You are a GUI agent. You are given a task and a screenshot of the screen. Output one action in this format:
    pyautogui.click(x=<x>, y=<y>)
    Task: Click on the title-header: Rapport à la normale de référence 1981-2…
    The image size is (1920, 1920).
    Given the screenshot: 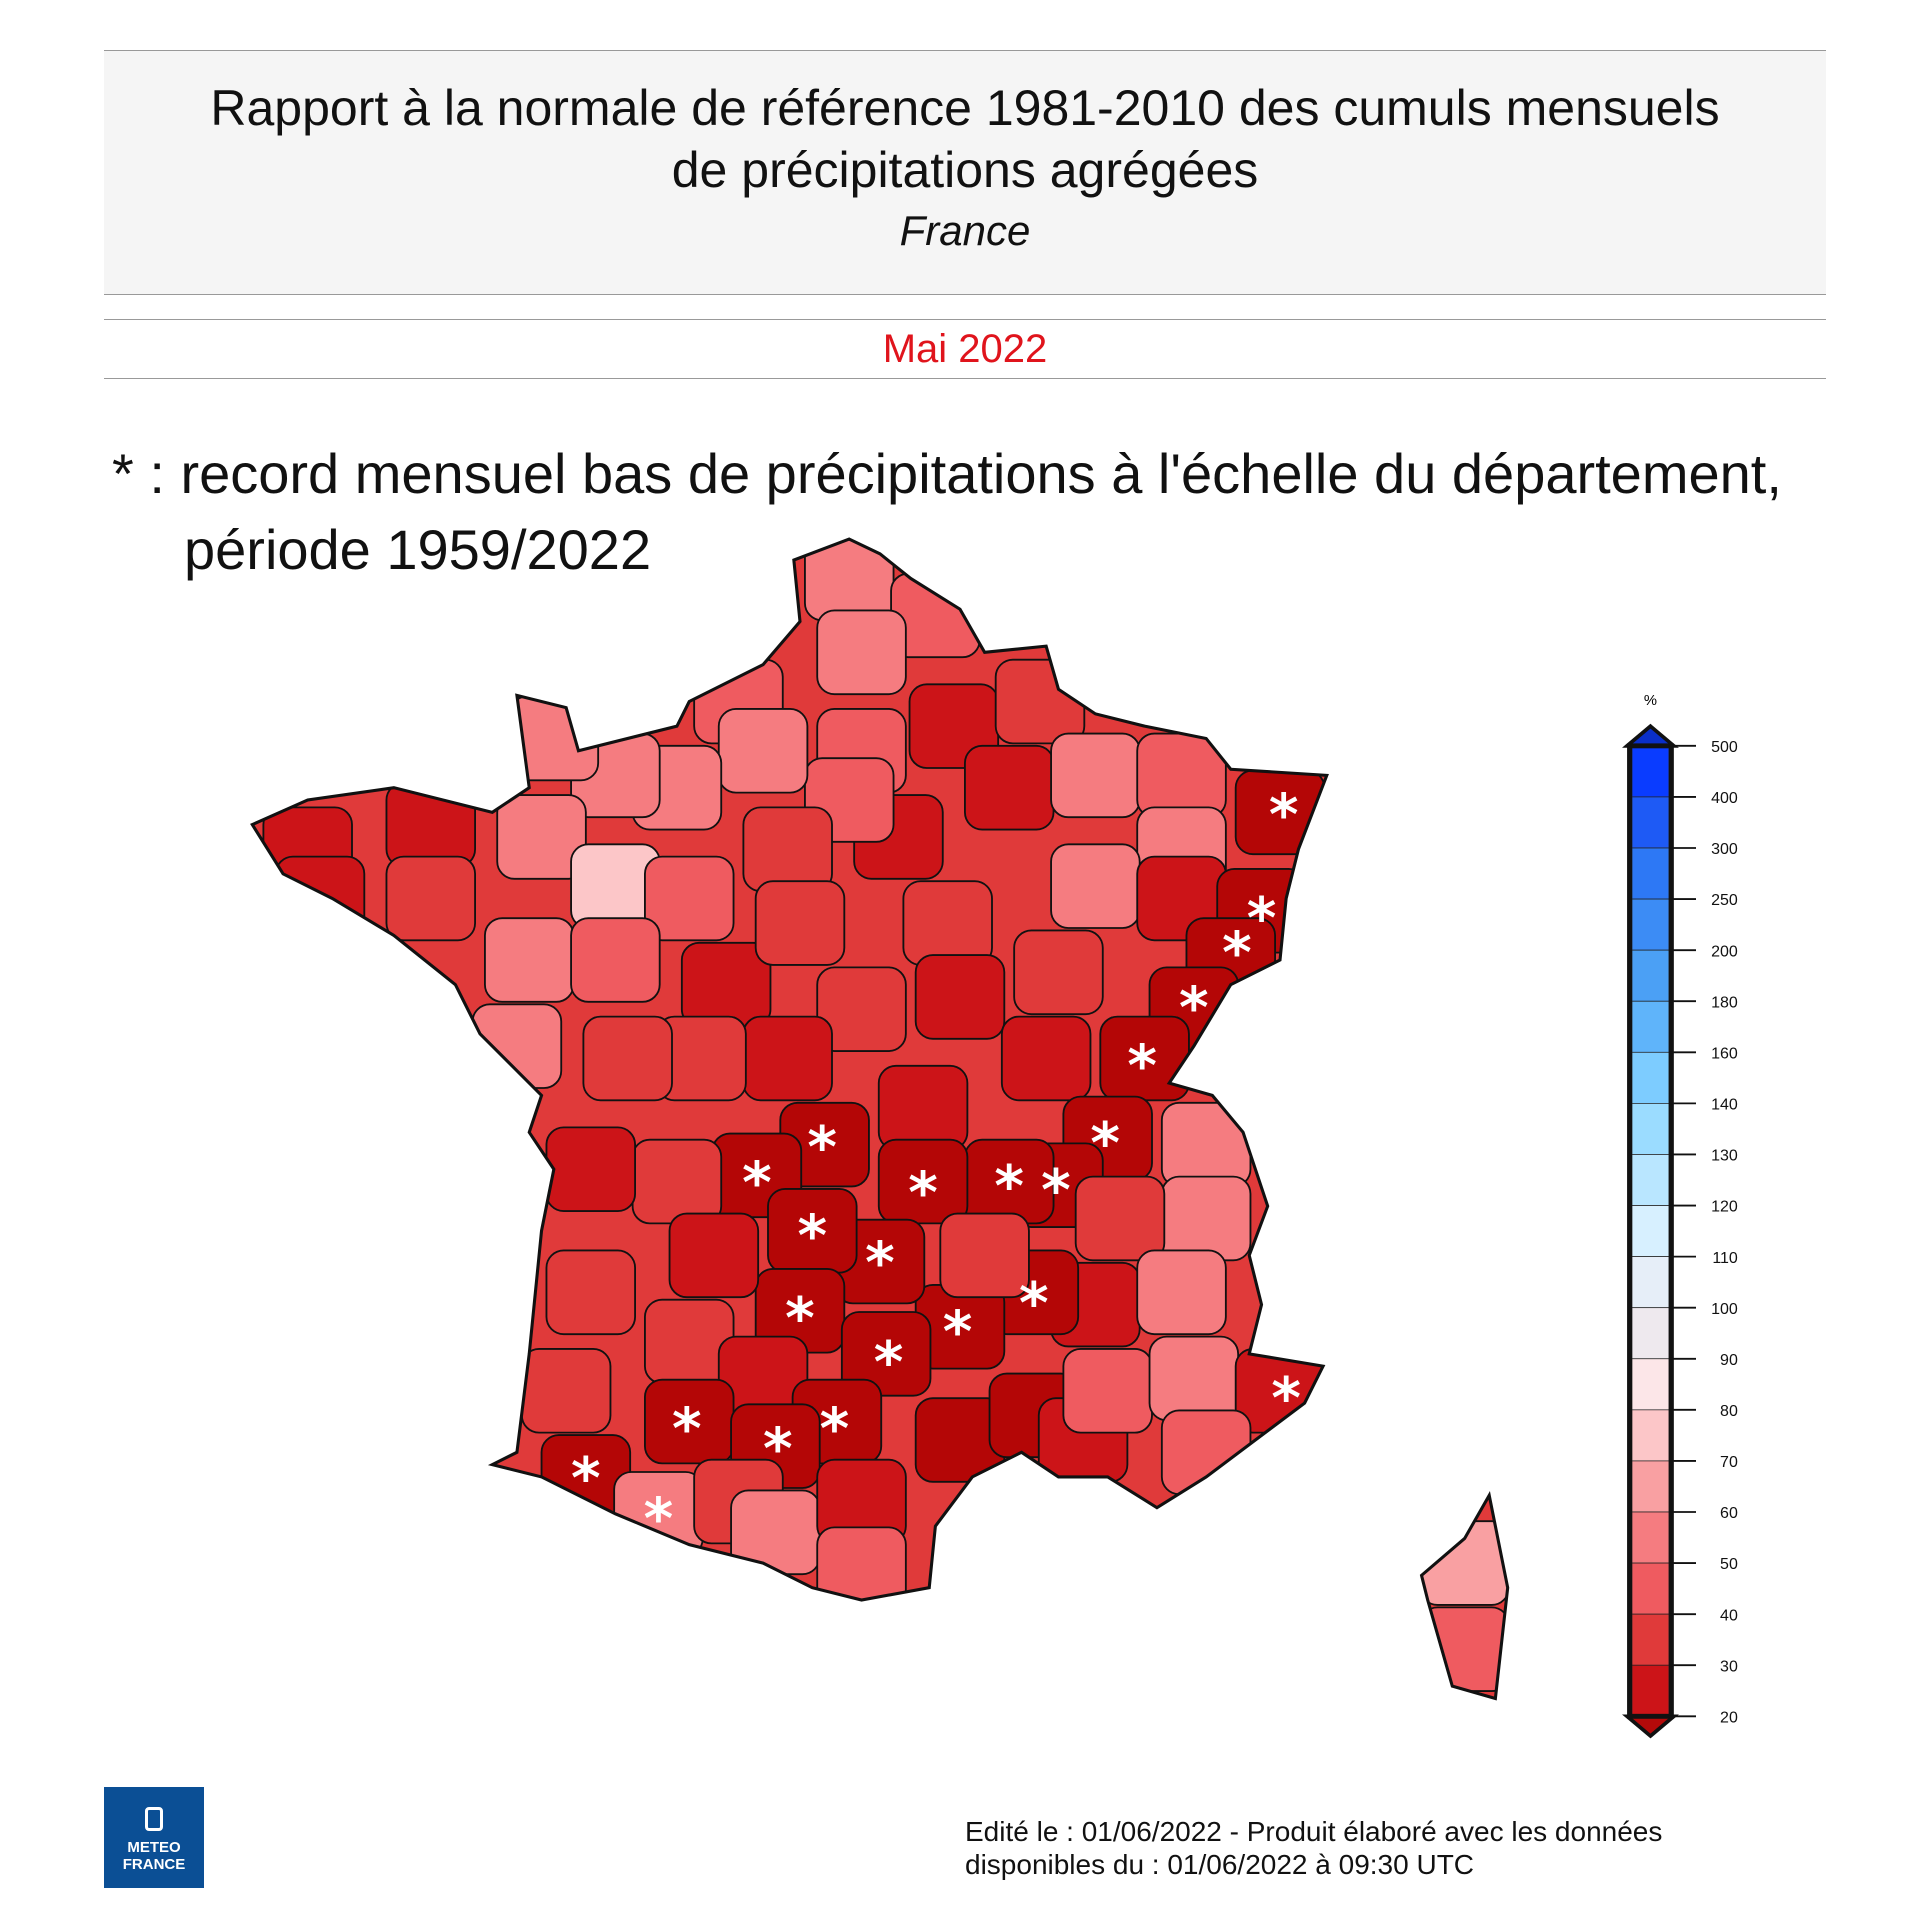 What is the action you would take?
    pyautogui.click(x=965, y=172)
    